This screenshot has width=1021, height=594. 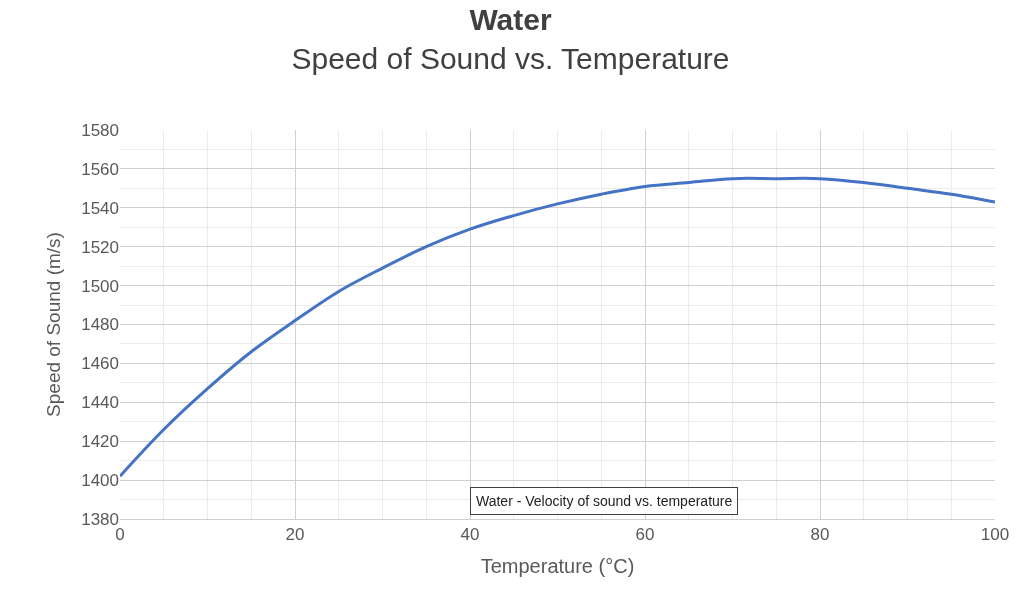 What do you see at coordinates (820, 535) in the screenshot?
I see `x-tick-label: 80` at bounding box center [820, 535].